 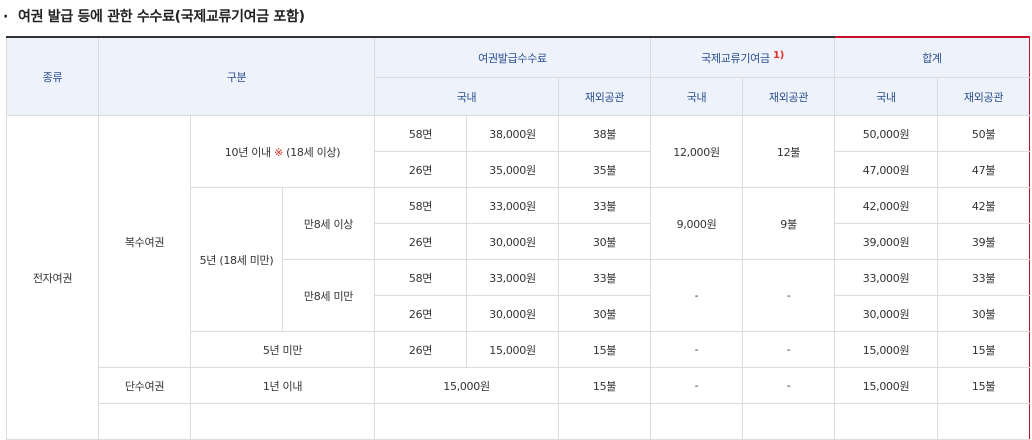 What do you see at coordinates (328, 223) in the screenshot?
I see `cell-age8-over: 만8세 이상` at bounding box center [328, 223].